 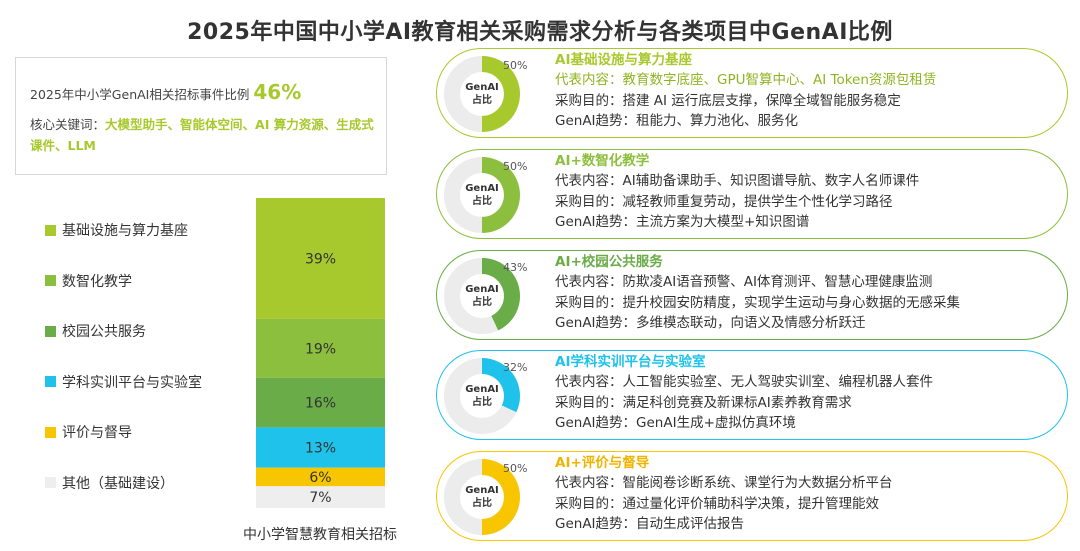 What do you see at coordinates (68, 124) in the screenshot?
I see `summary-keywords-label: 核心关键词：` at bounding box center [68, 124].